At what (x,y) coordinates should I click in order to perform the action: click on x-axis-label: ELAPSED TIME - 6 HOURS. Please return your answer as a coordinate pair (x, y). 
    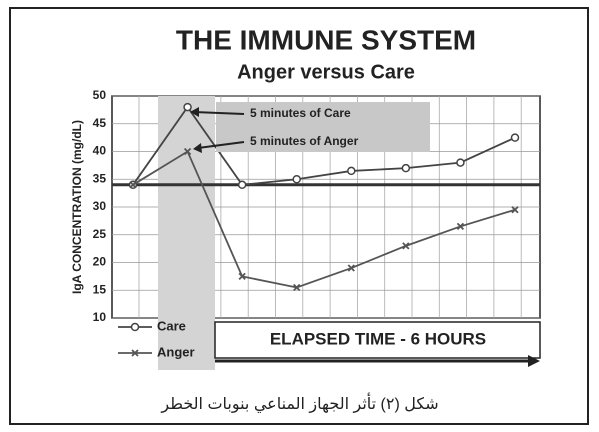
    Looking at the image, I should click on (378, 338).